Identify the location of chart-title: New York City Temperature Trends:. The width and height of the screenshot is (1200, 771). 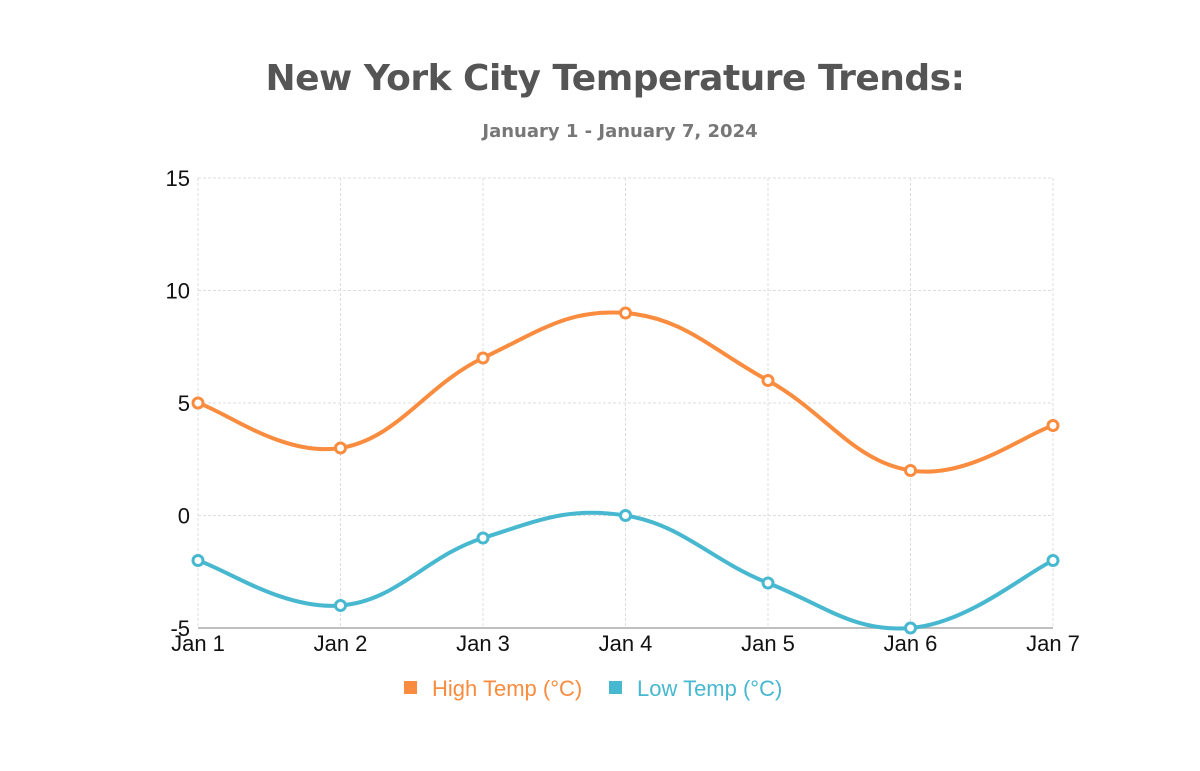
(615, 78).